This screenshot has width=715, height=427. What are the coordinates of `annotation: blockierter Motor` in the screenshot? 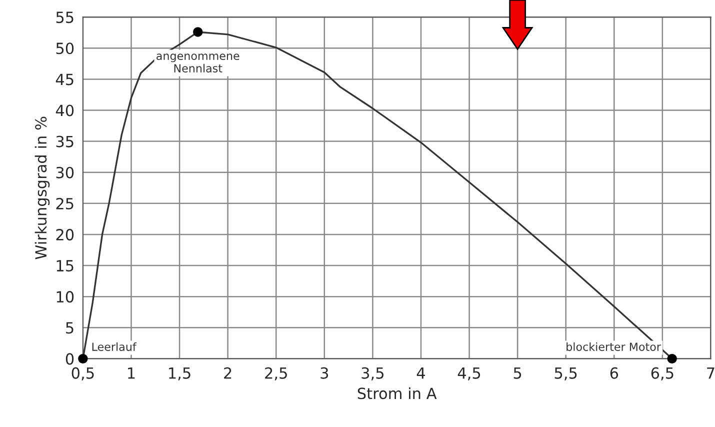 It's located at (613, 346).